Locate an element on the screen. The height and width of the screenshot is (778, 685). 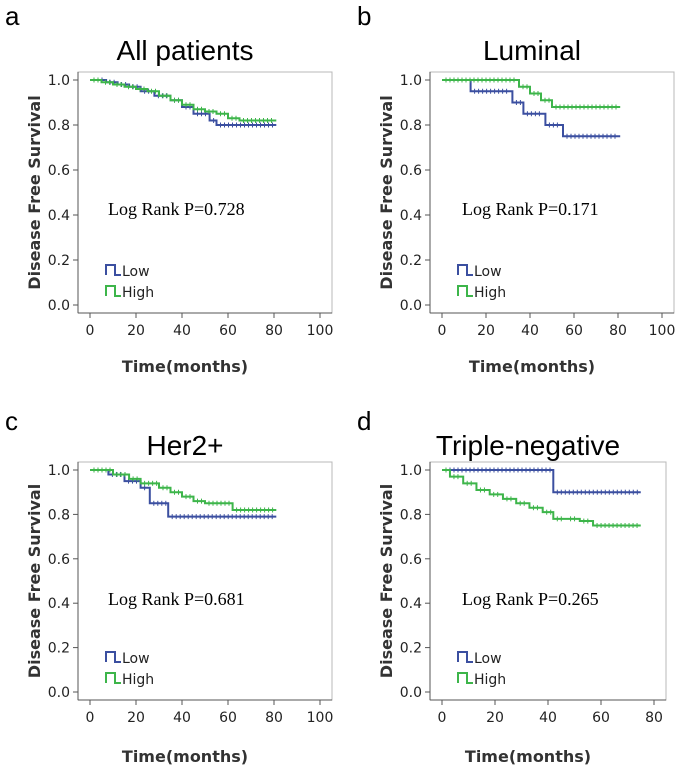
chart-title: Luminal is located at coordinates (532, 50).